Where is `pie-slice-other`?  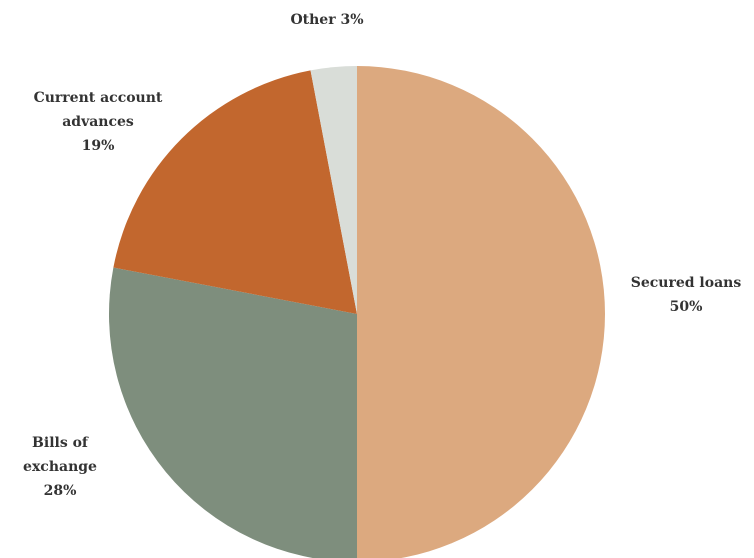 pie-slice-other is located at coordinates (333, 190).